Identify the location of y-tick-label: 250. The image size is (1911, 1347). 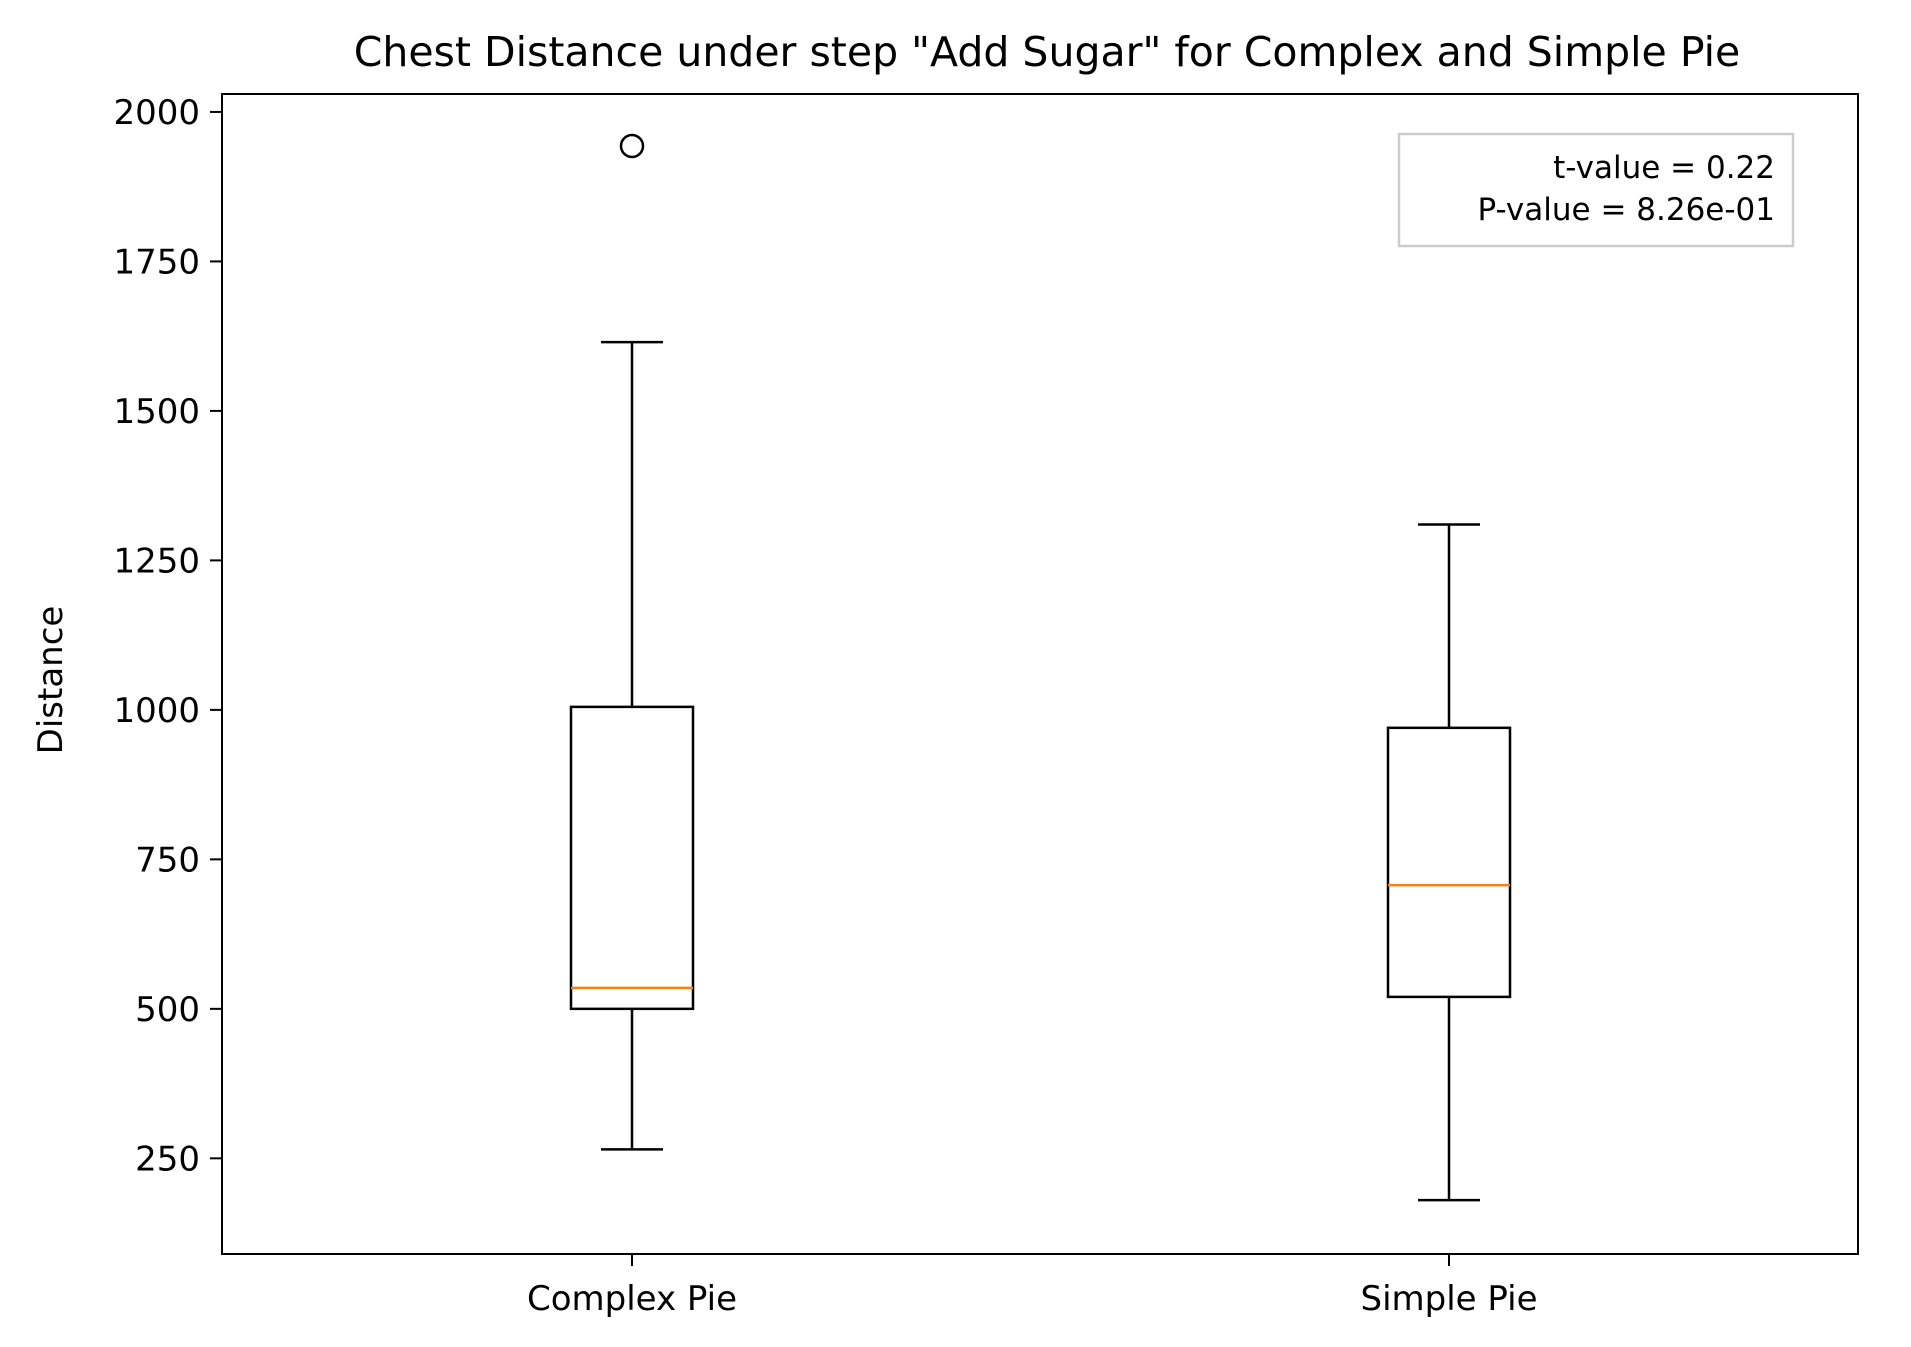
(167, 1159).